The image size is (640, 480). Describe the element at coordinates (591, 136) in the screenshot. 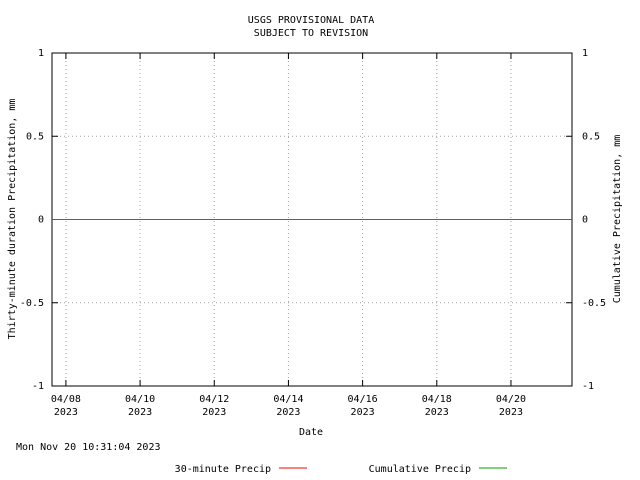

I see `y2-tick-label: 0.5` at that location.